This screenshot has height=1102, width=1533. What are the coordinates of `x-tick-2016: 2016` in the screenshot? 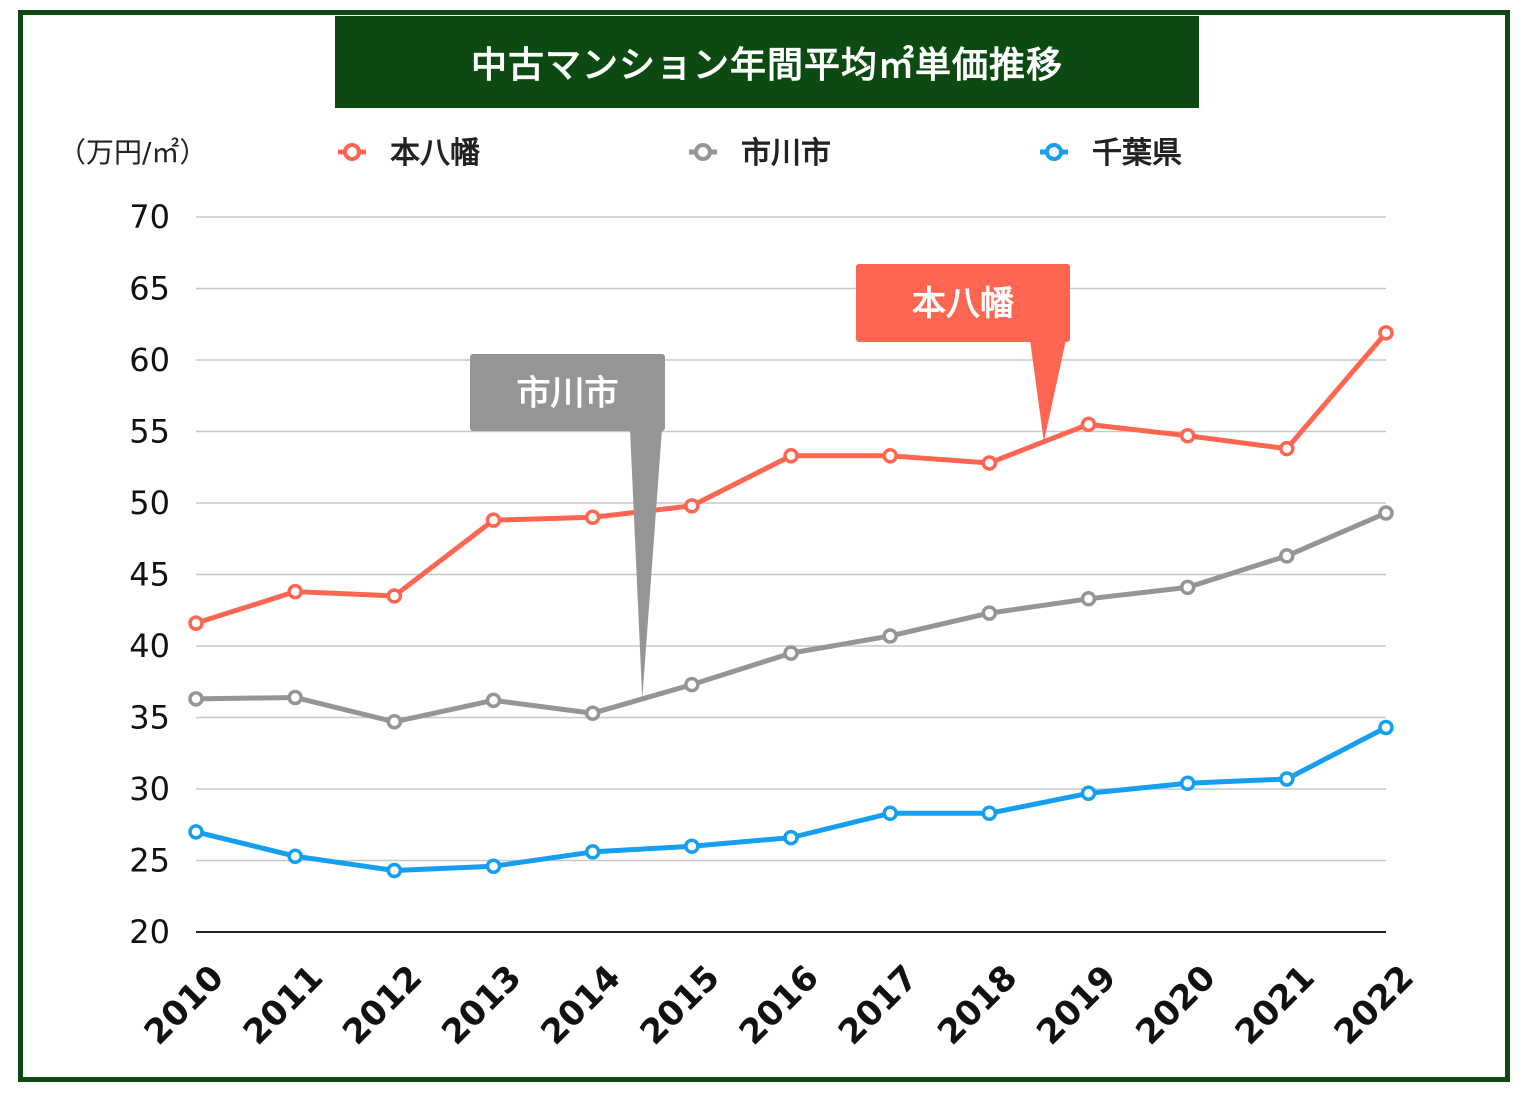 It's located at (779, 1005).